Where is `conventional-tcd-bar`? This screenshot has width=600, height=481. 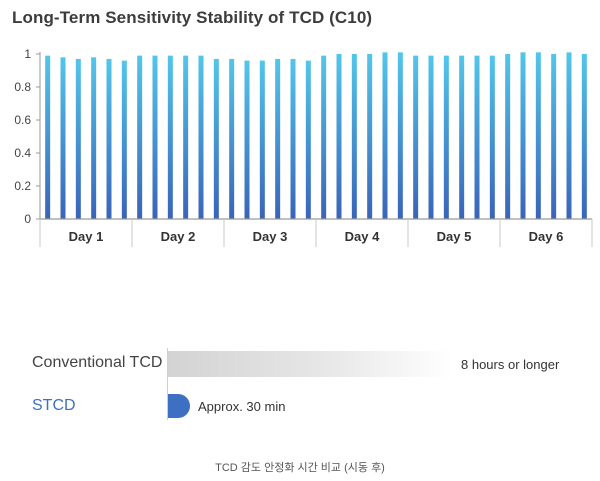 conventional-tcd-bar is located at coordinates (310, 364).